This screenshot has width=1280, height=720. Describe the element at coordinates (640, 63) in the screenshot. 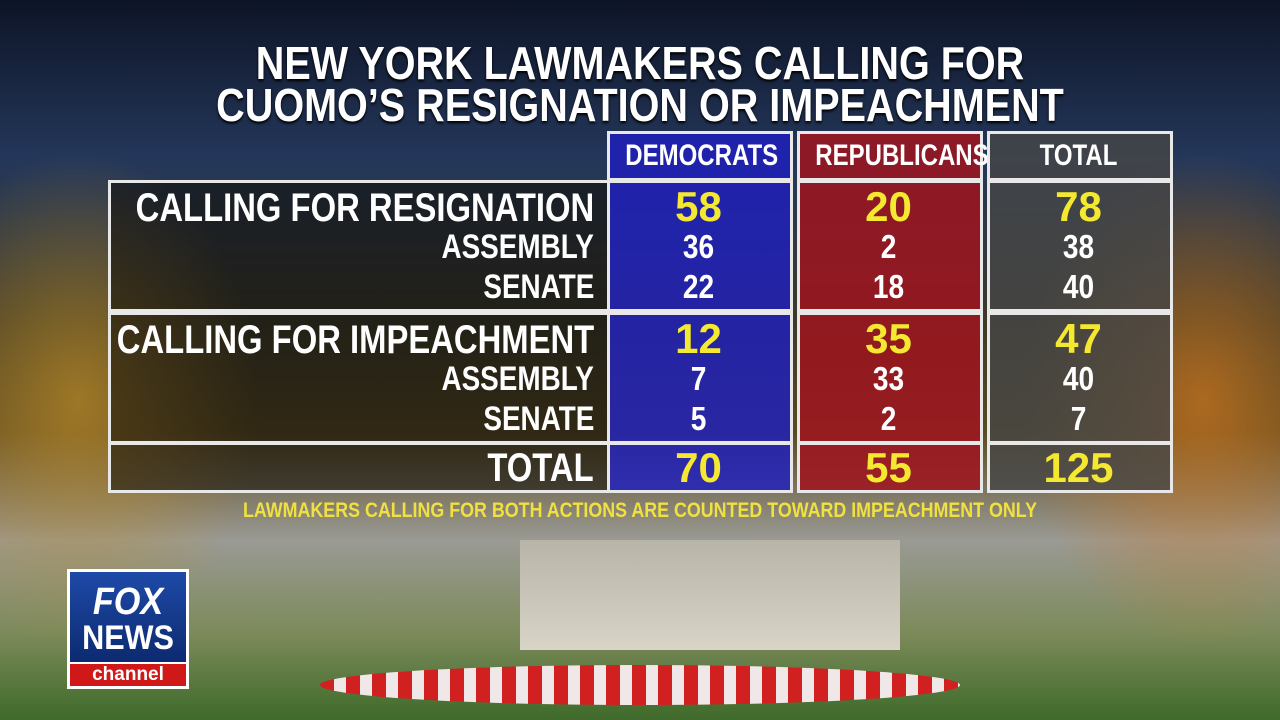

I see `title-line: NEW YORK LAWMAKERS CALLING FOR` at that location.